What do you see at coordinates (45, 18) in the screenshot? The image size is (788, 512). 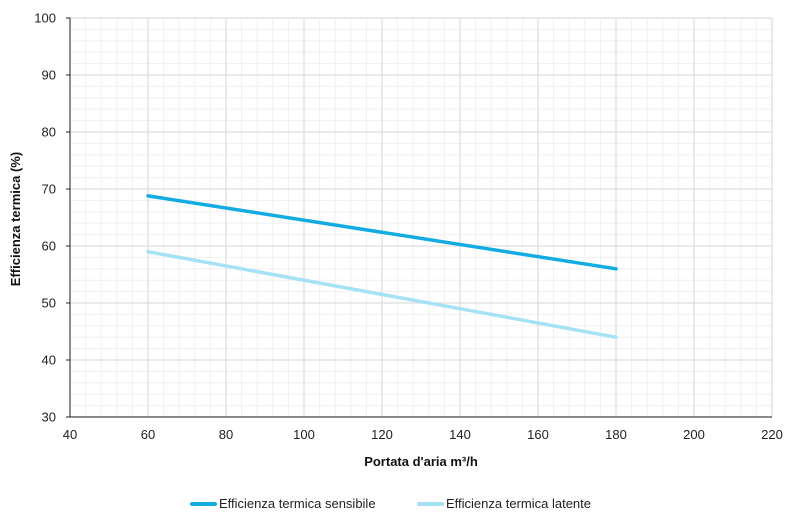 I see `y-tick-label: 100` at bounding box center [45, 18].